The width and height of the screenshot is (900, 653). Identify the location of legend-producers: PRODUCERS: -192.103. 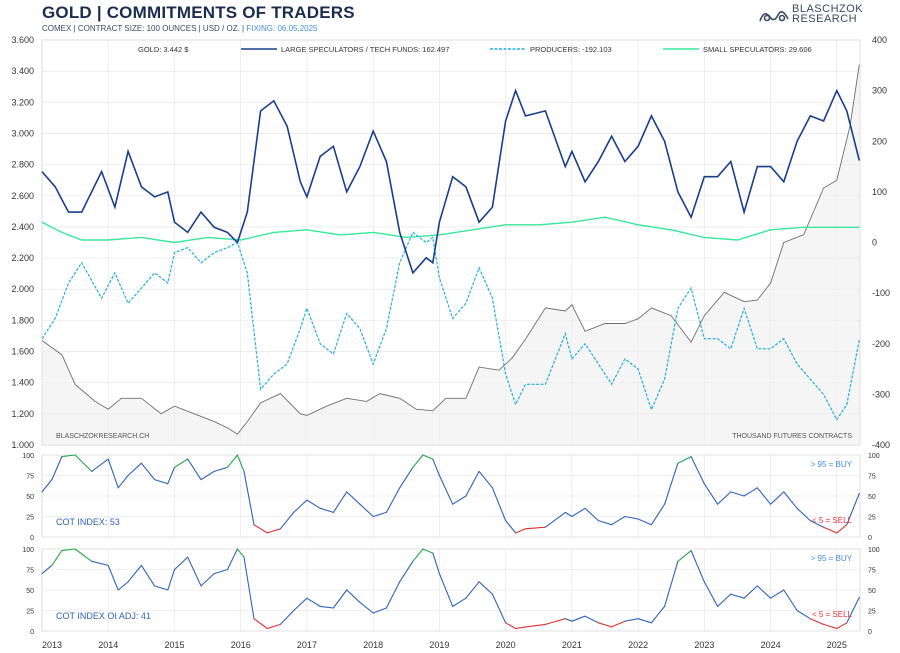
(571, 49).